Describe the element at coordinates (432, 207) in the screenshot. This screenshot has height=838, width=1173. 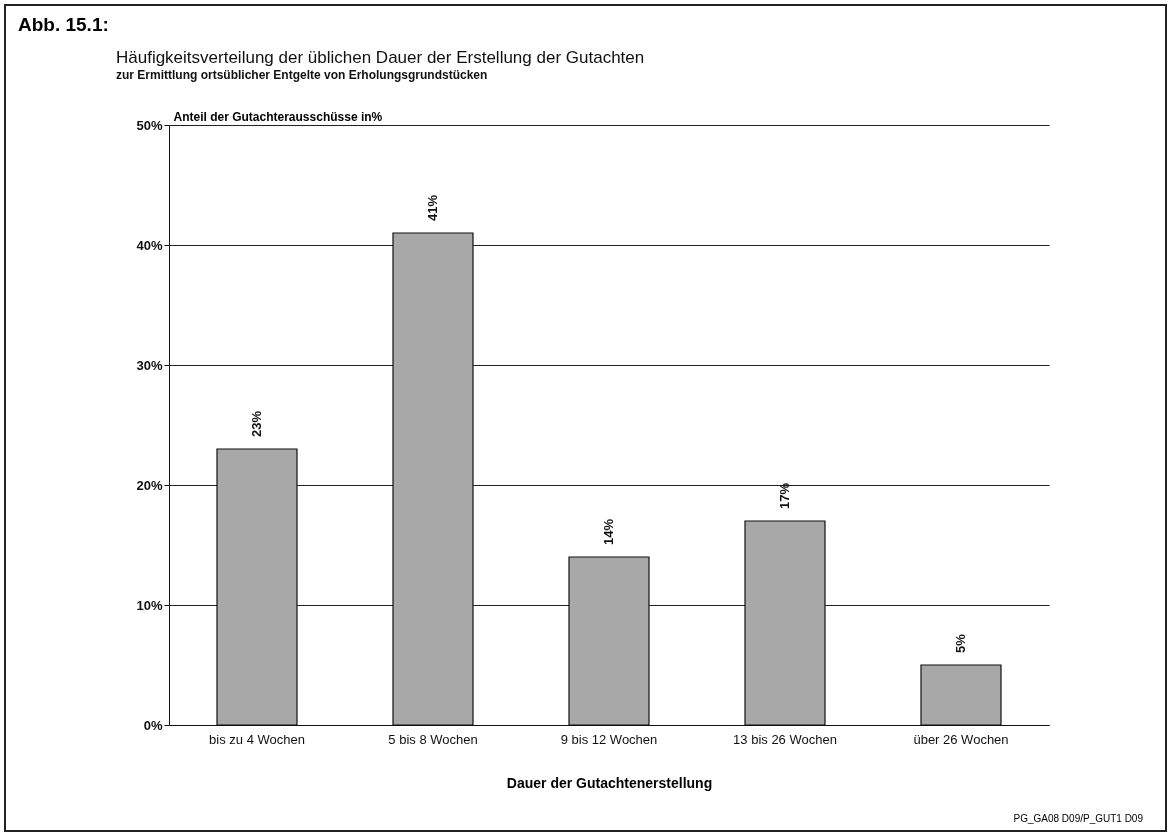
I see `data-label: 41%` at that location.